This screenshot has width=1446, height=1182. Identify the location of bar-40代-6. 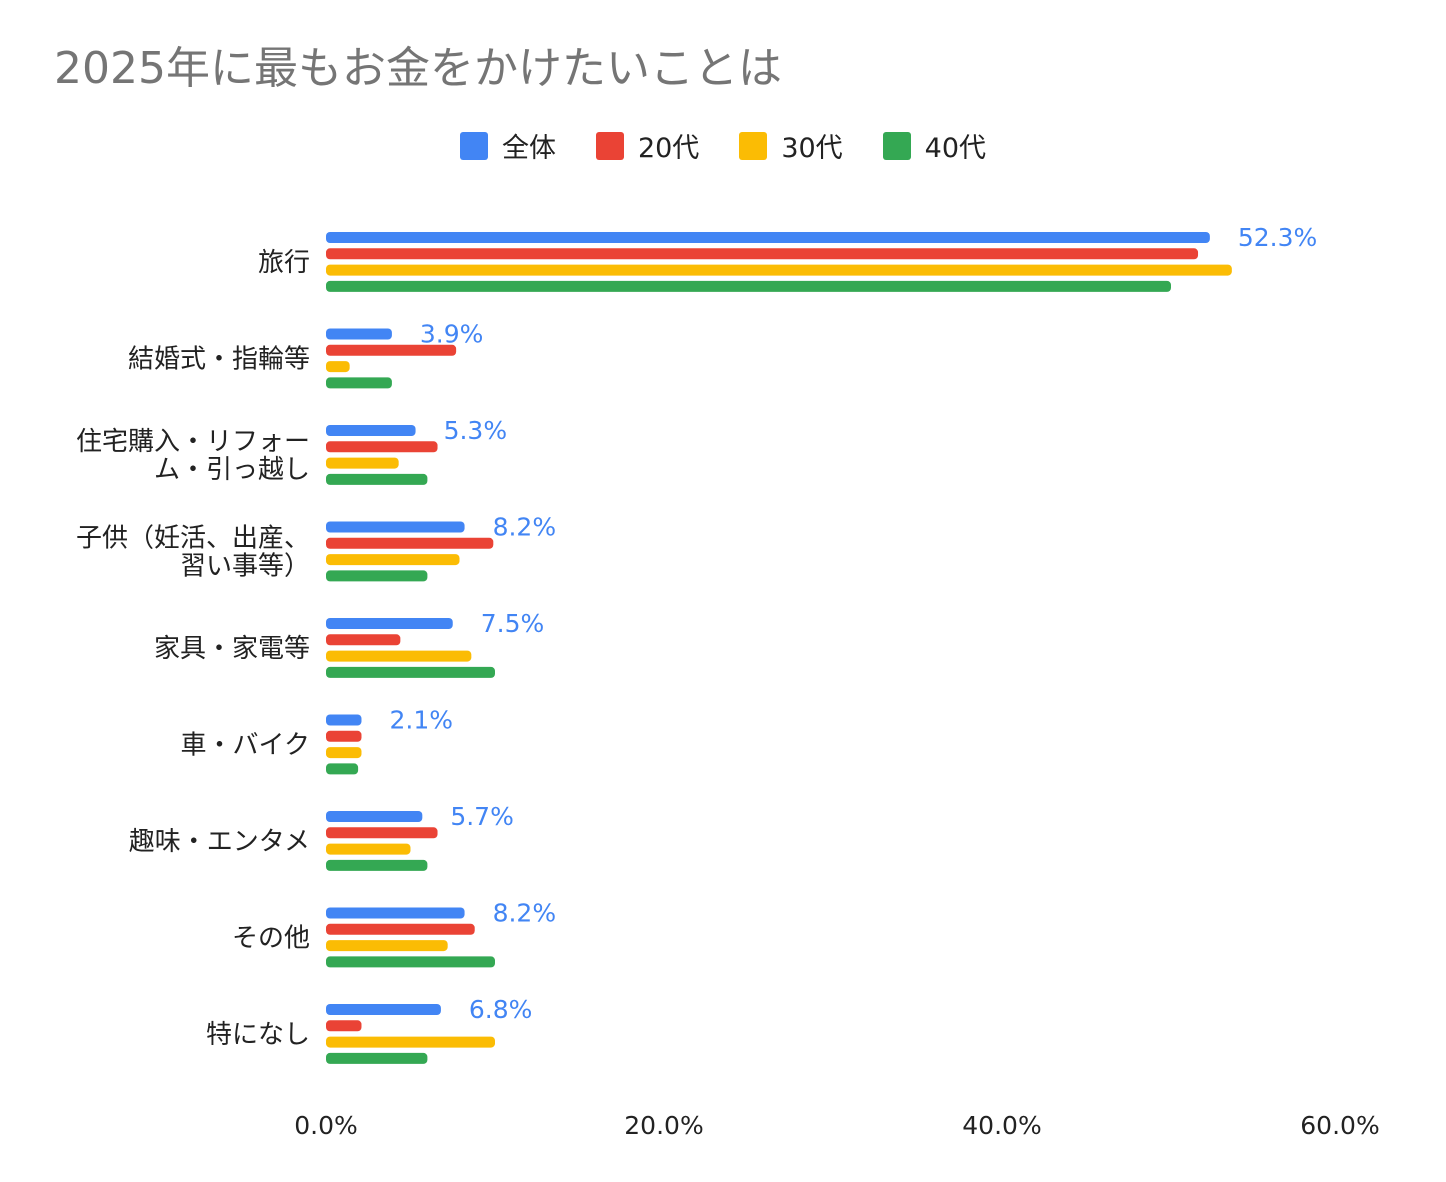
(377, 865).